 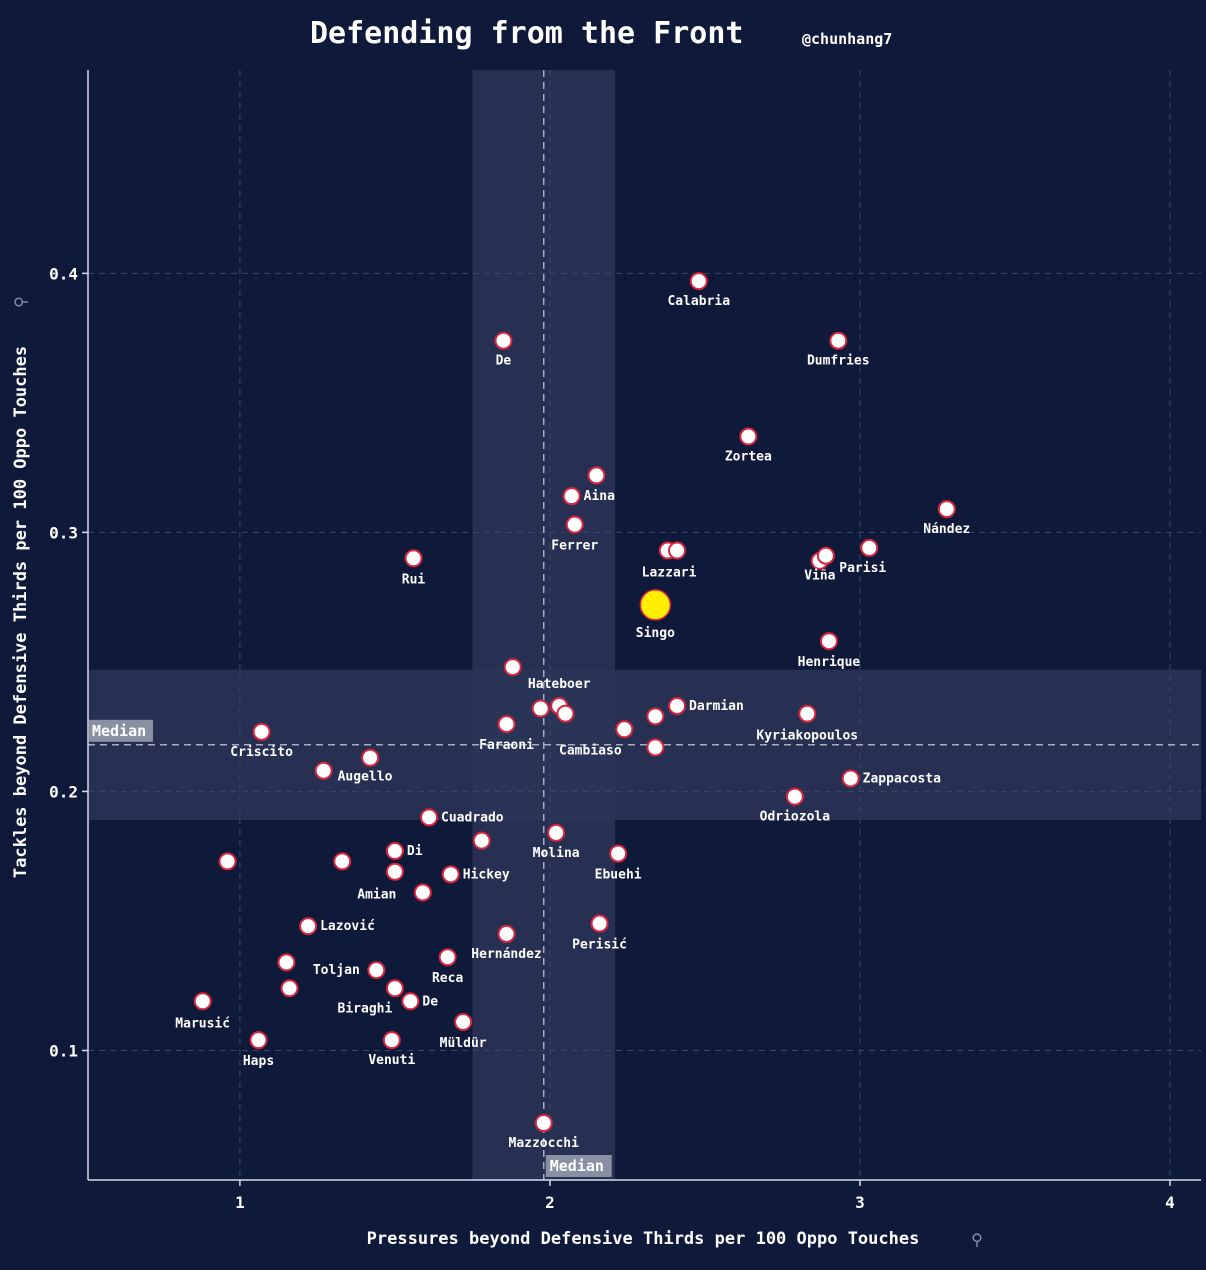 What do you see at coordinates (526, 33) in the screenshot?
I see `chart-title: Defending from the Front` at bounding box center [526, 33].